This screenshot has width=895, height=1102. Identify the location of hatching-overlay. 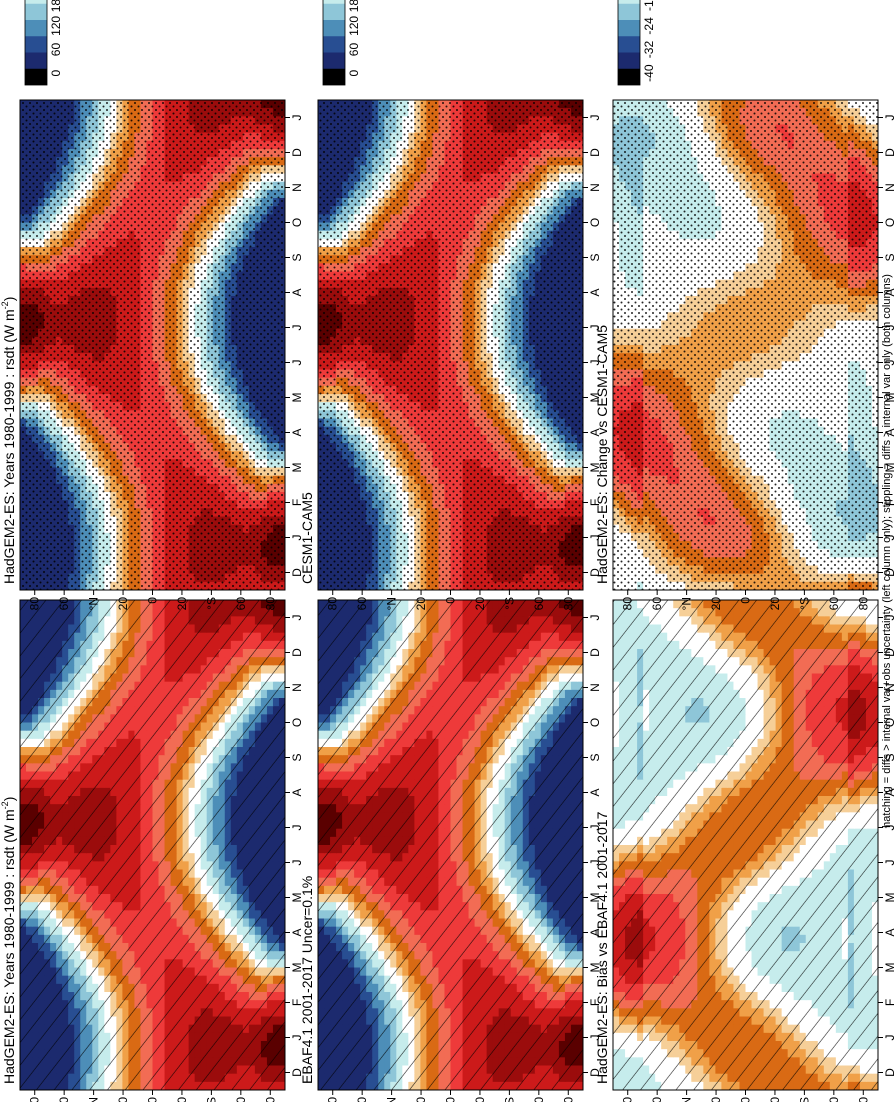
(152, 845).